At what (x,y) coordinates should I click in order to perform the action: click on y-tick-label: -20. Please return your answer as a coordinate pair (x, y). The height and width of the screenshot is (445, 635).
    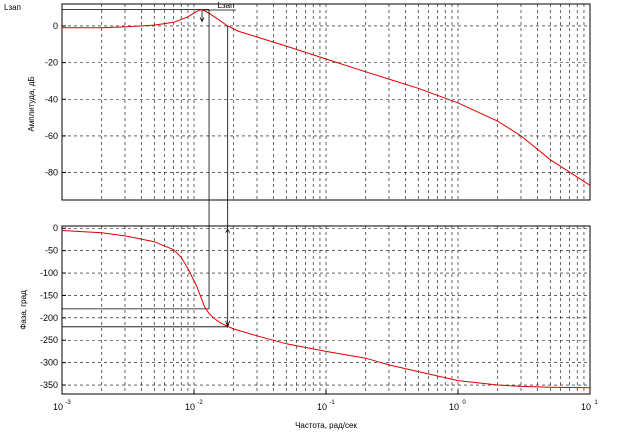
    Looking at the image, I should click on (51, 63).